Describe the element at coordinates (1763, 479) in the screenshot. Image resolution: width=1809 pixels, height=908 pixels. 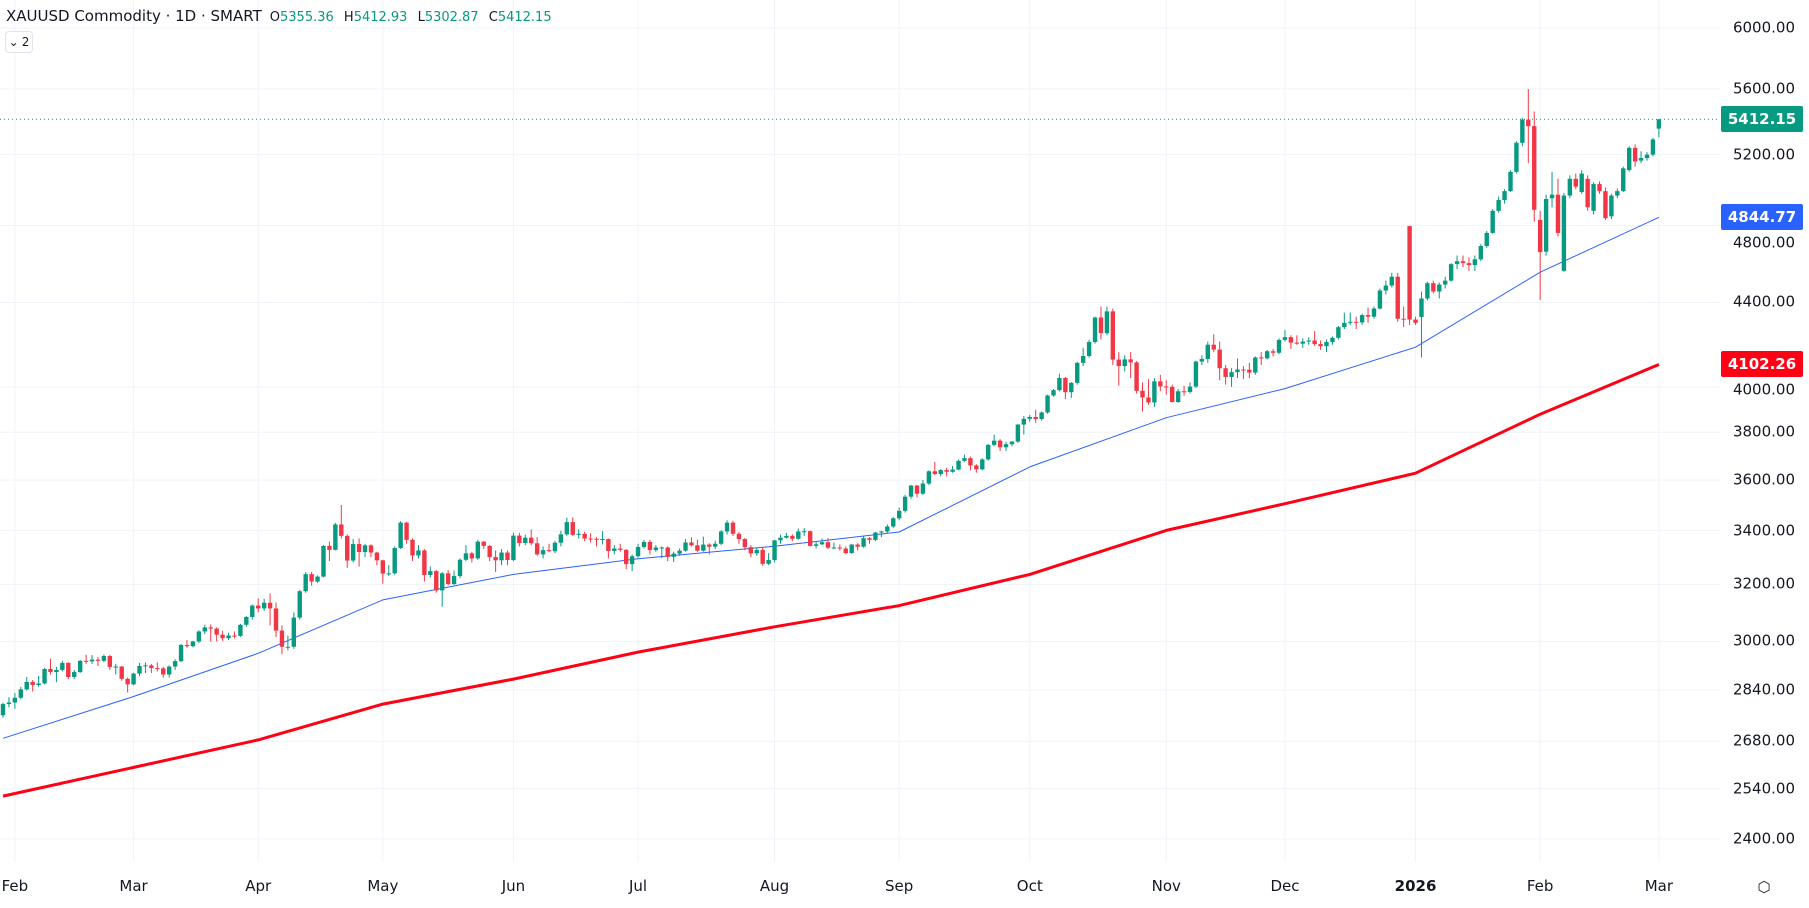
I see `y-tick-label: 3600.00` at that location.